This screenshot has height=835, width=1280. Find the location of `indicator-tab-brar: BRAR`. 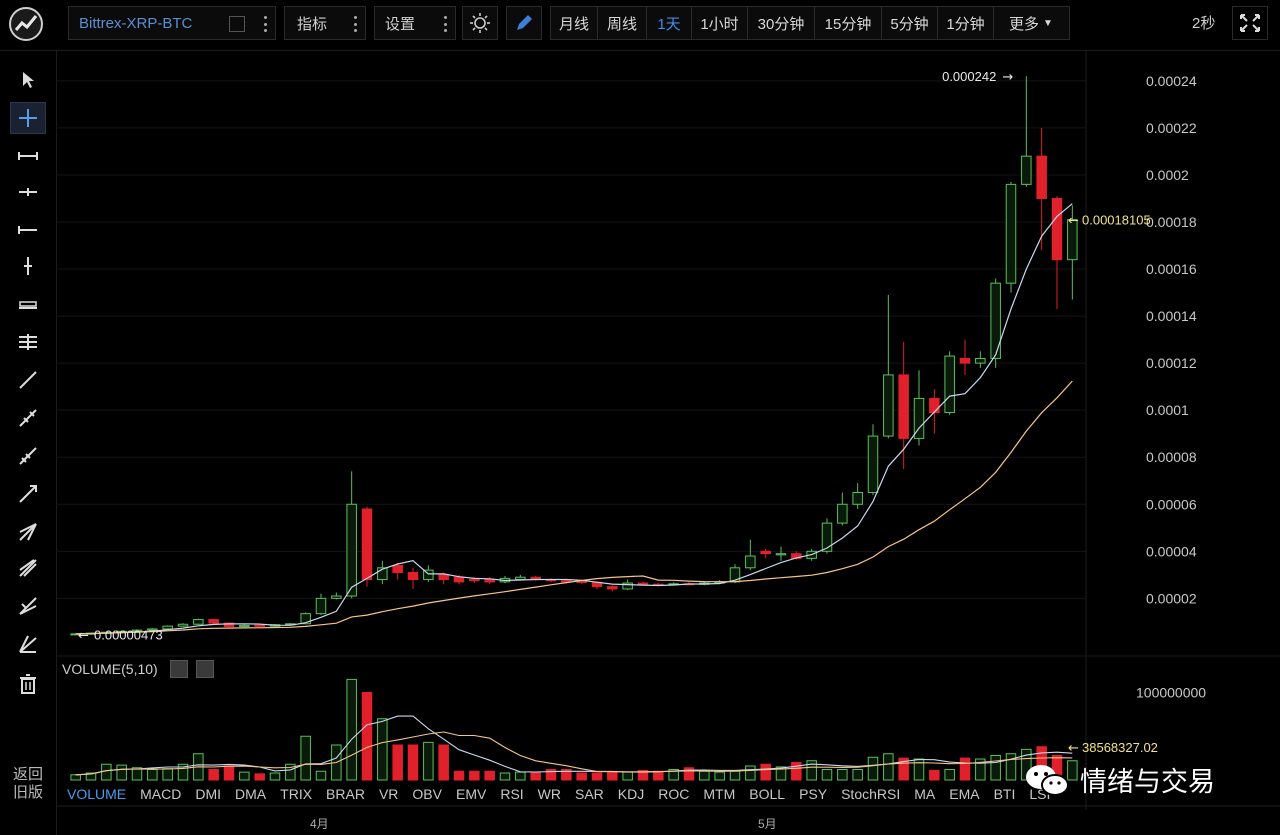

indicator-tab-brar: BRAR is located at coordinates (345, 794).